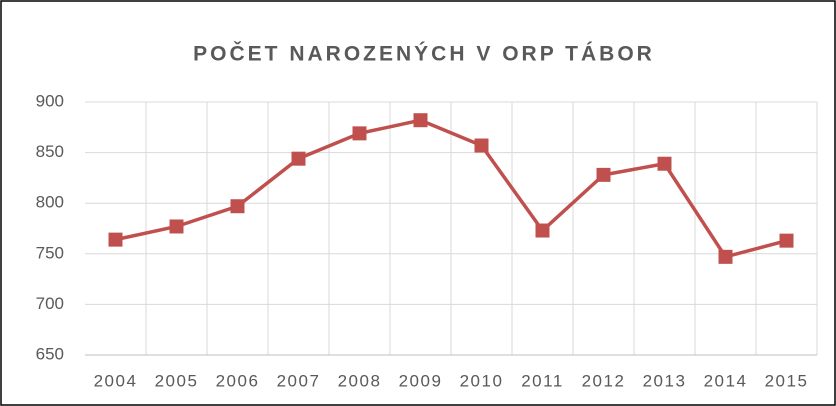 The image size is (836, 406). Describe the element at coordinates (50, 252) in the screenshot. I see `y-tick-label: 750` at that location.